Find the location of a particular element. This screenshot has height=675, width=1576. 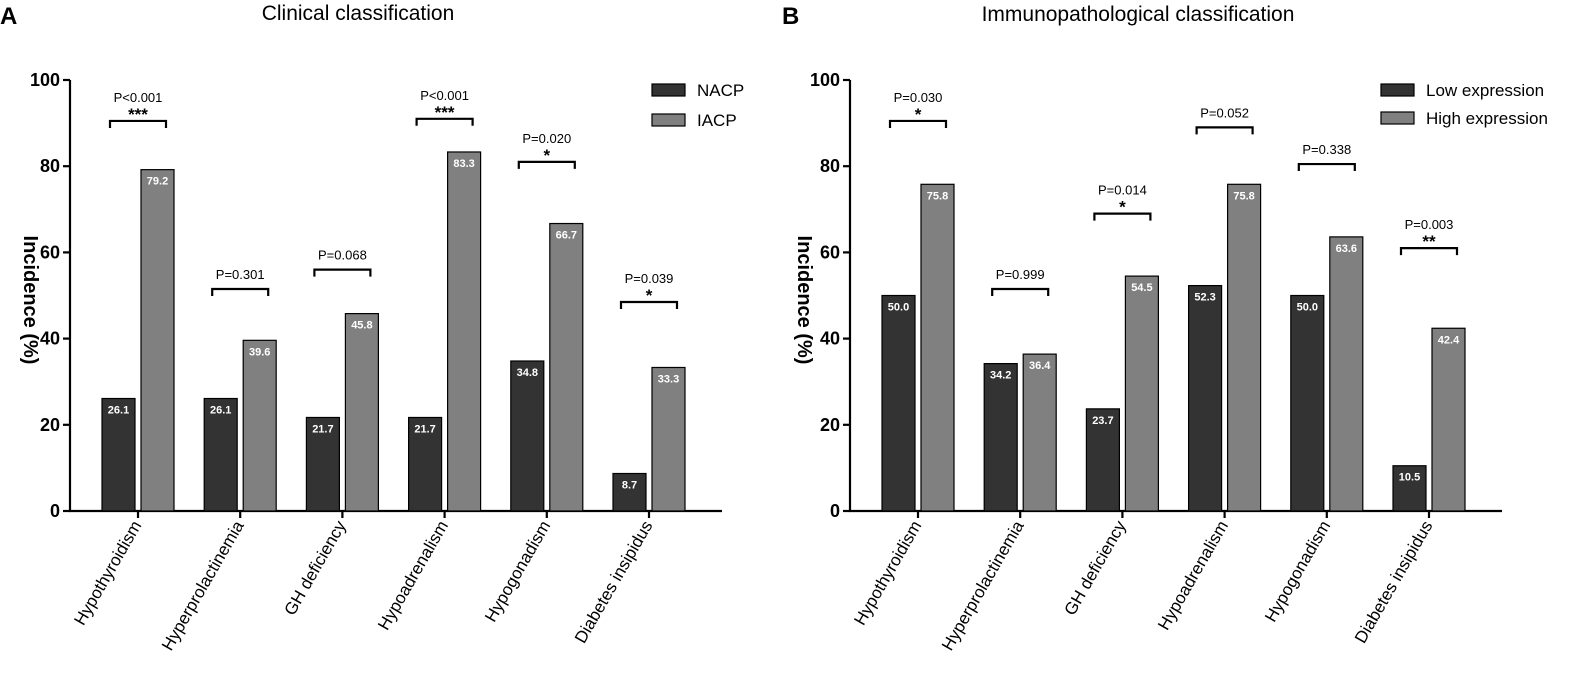

bar-data-label: 66.7 is located at coordinates (566, 236).